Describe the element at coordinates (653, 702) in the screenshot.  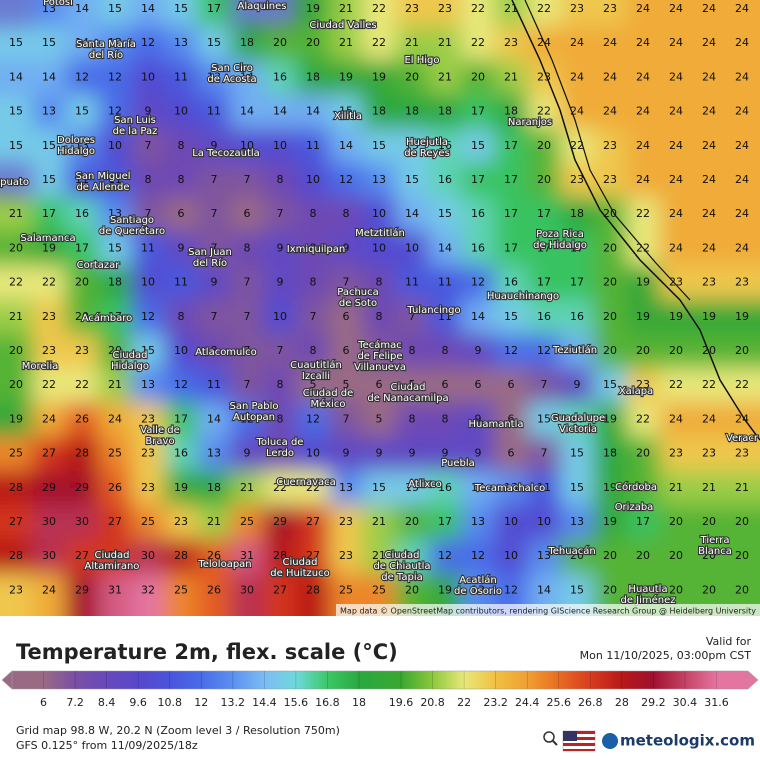
I see `colorbar-tick-label: 29.2` at that location.